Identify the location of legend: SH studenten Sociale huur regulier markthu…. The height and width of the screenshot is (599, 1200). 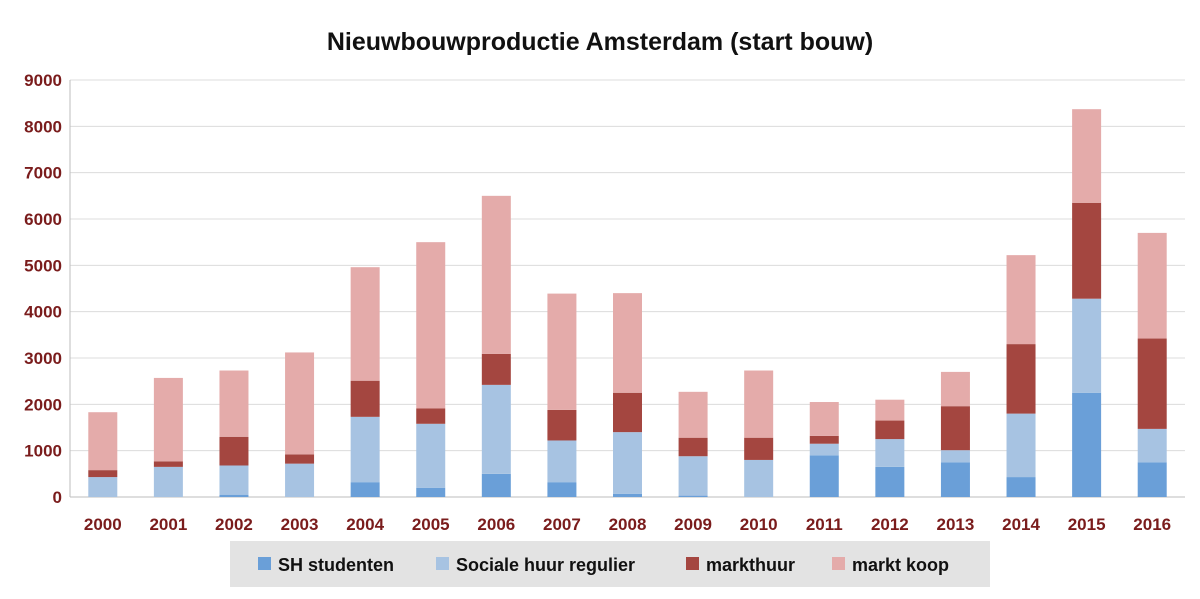
(610, 564).